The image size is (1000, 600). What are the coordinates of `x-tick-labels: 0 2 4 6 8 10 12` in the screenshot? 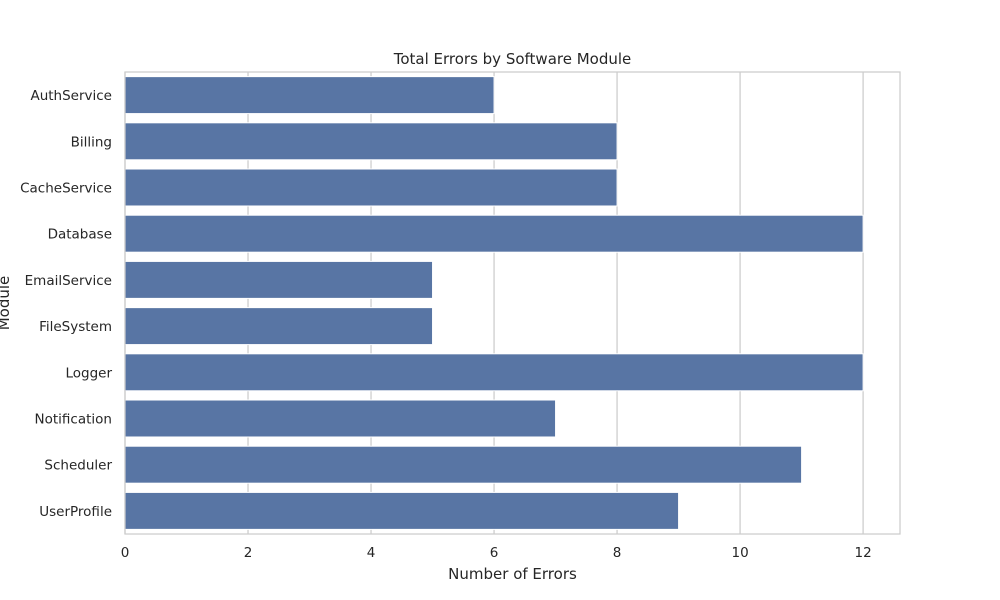 It's located at (496, 553).